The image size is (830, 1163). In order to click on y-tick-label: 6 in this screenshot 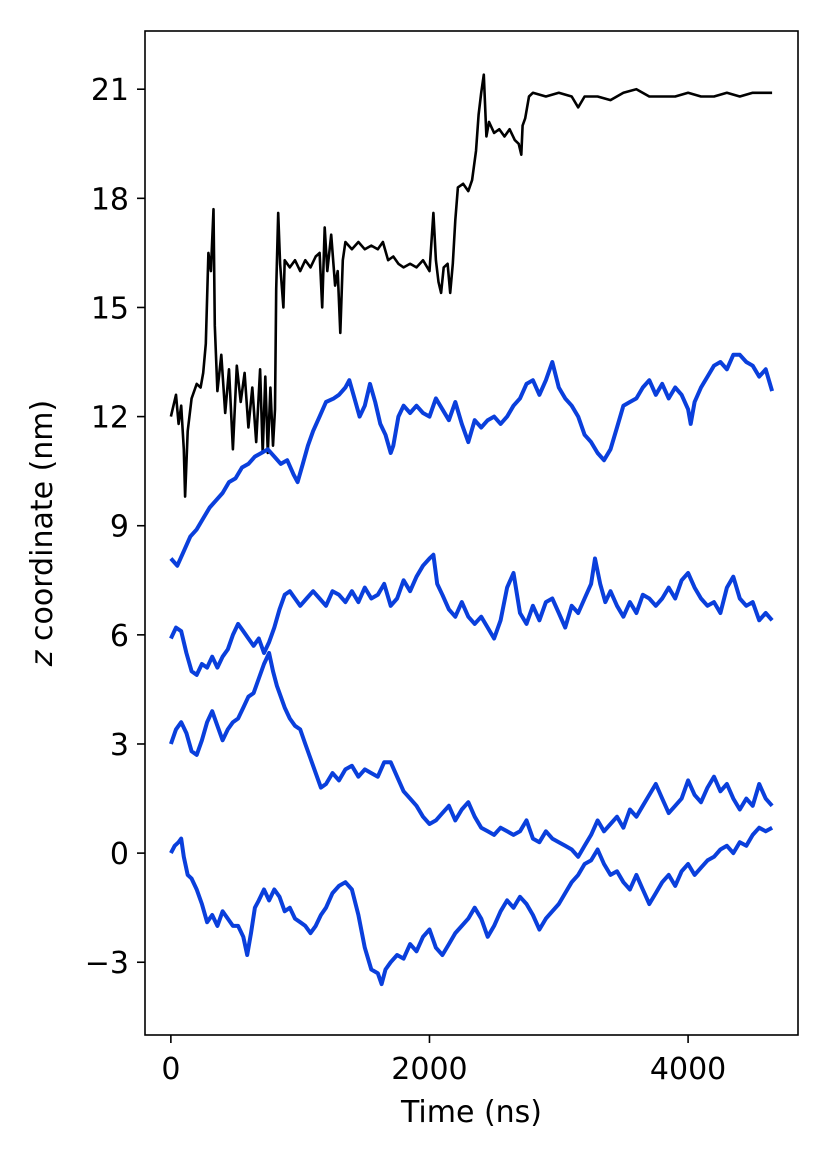, I will do `click(119, 636)`.